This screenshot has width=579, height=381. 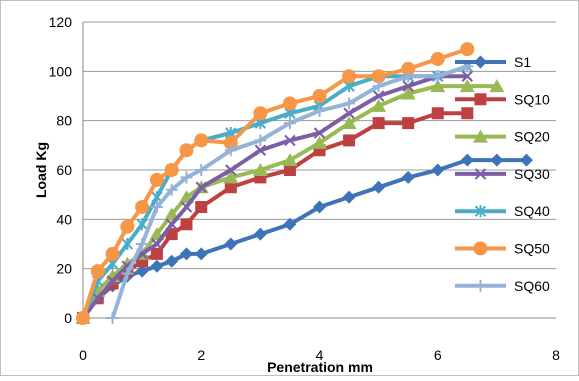 I want to click on legend-label: S1, so click(x=522, y=62).